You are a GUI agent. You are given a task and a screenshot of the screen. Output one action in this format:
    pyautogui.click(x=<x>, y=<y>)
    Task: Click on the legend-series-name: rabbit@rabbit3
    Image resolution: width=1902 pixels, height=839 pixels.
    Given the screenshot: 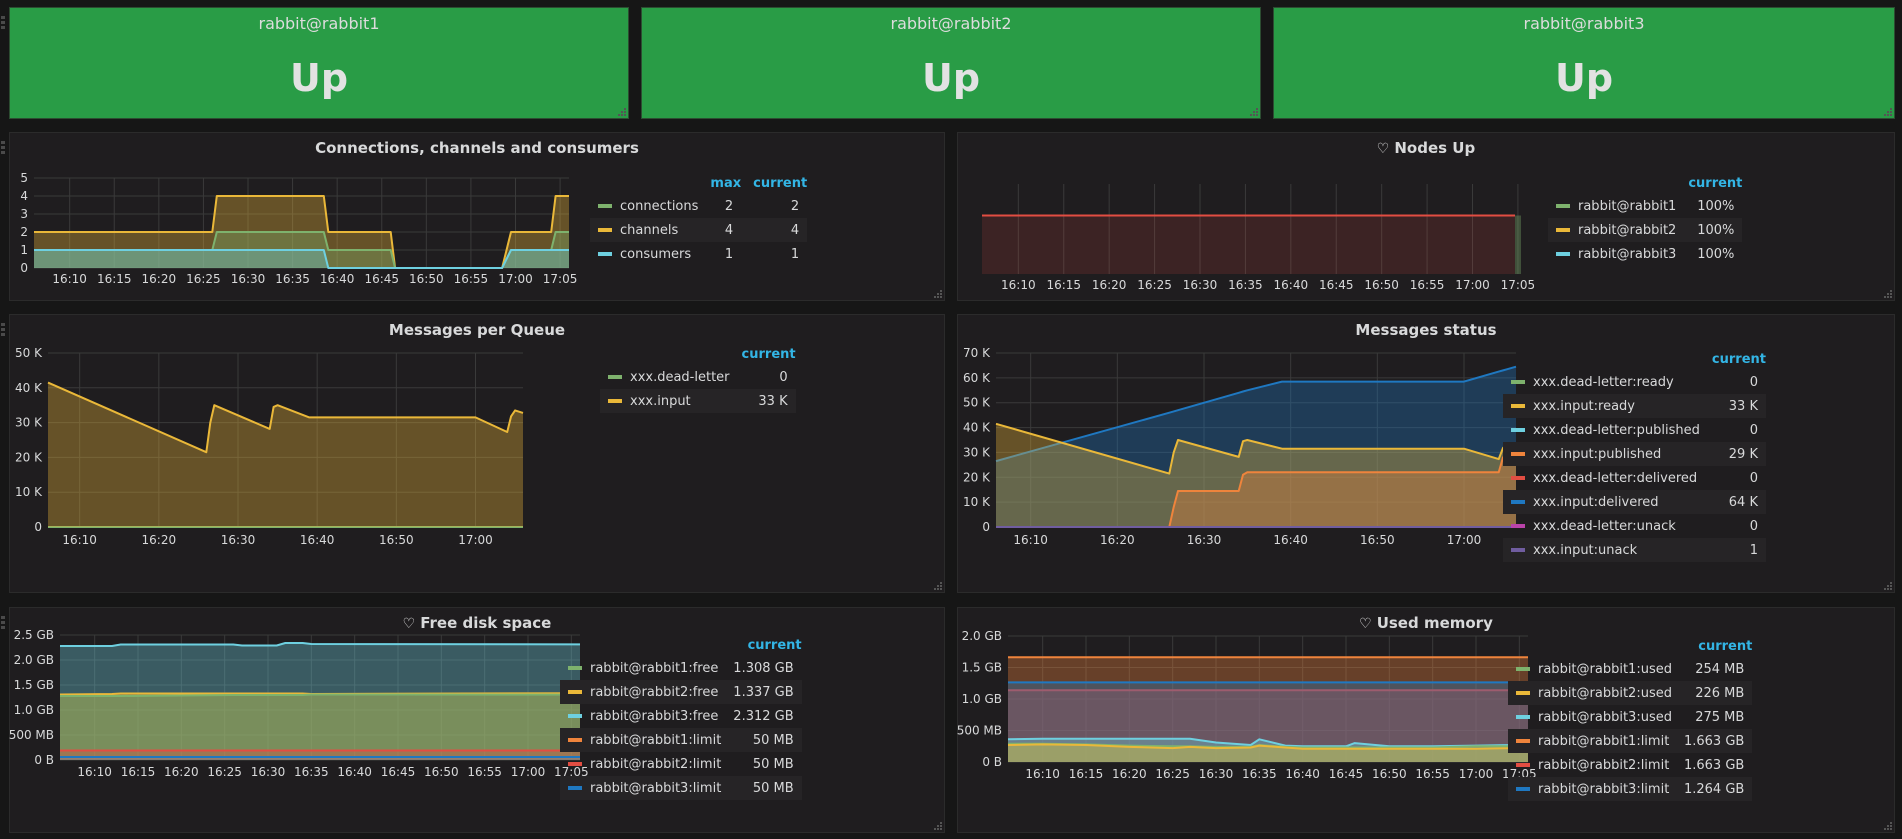 What is the action you would take?
    pyautogui.click(x=1627, y=254)
    